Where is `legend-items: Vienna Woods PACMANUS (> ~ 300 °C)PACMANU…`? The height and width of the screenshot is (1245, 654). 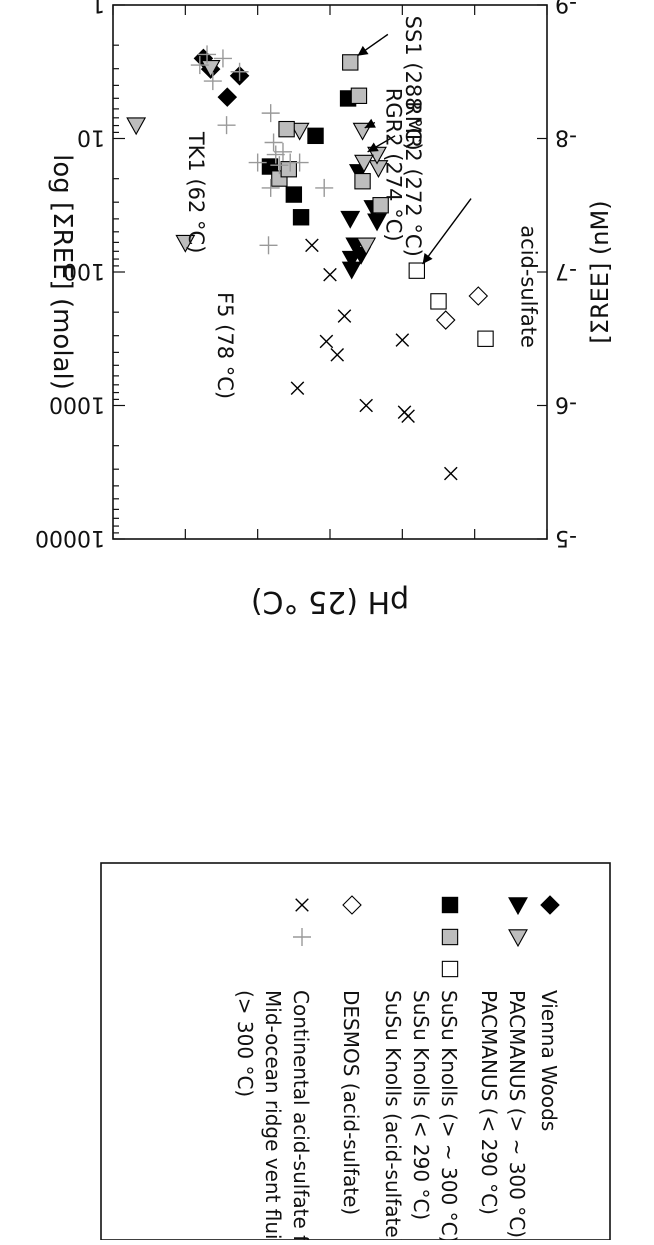
legend-items: Vienna Woods PACMANUS (> ~ 300 °C)PACMANU… is located at coordinates (397, 1070).